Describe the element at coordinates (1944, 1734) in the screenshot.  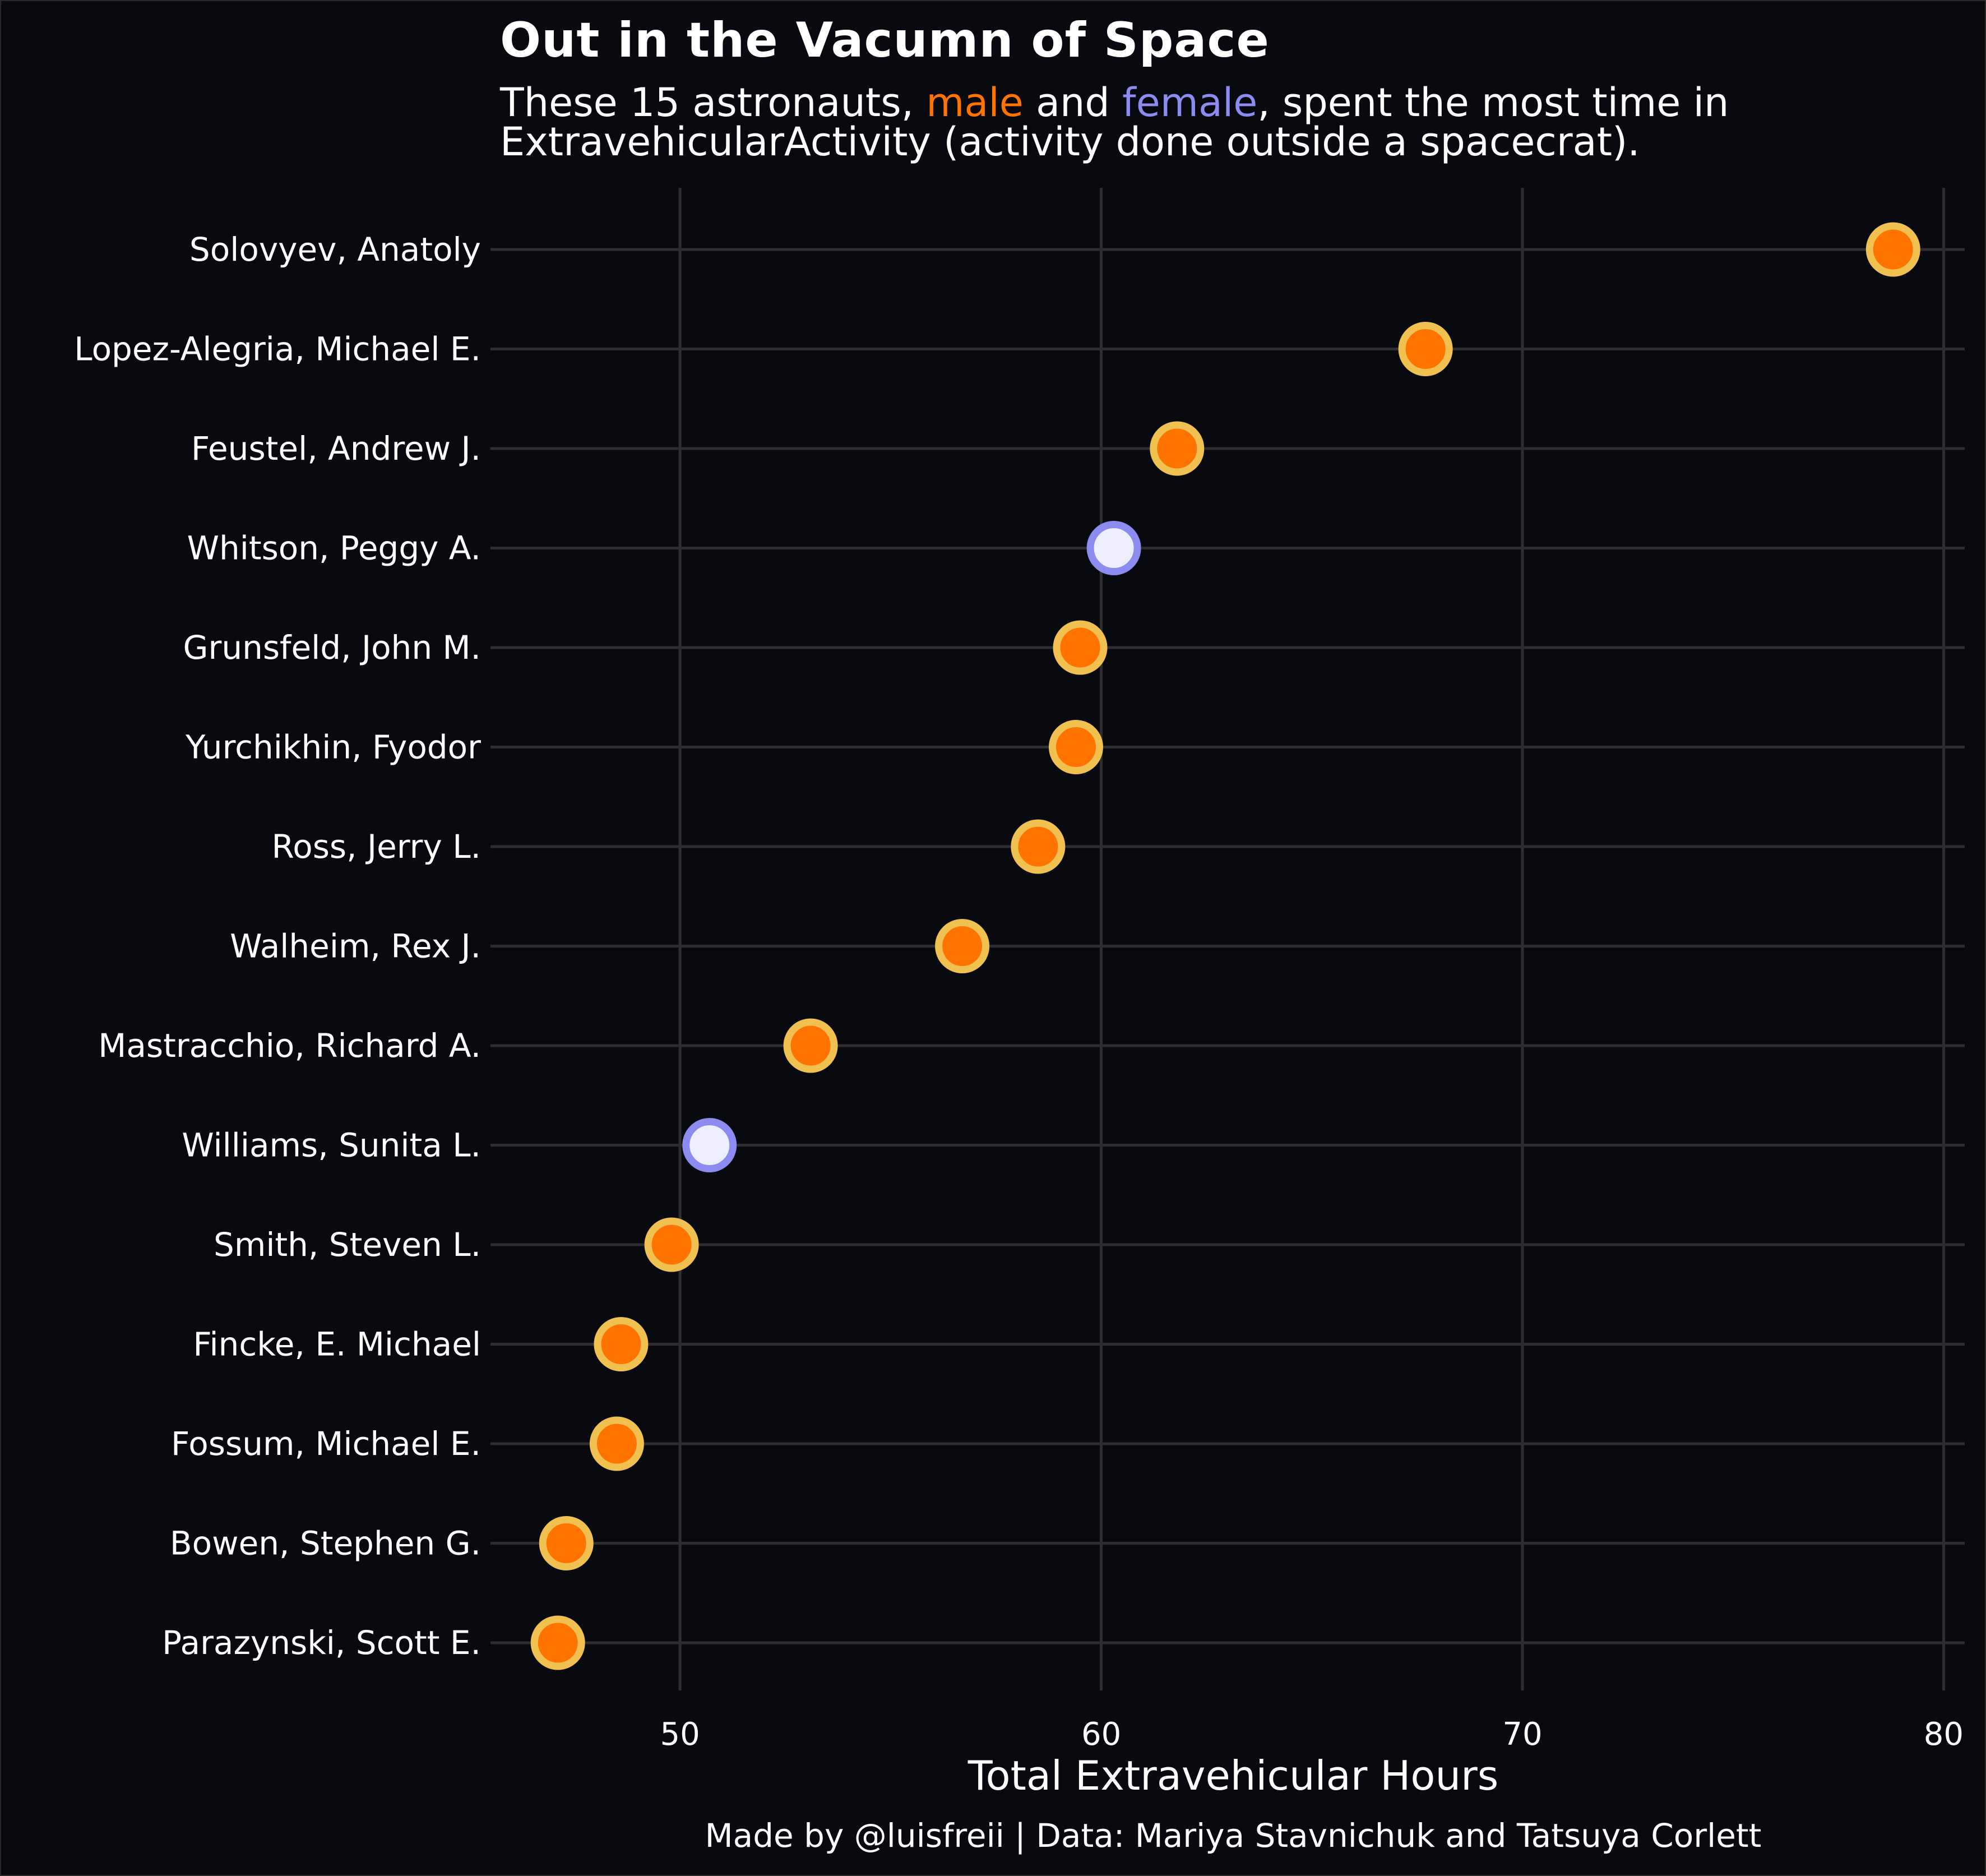
I see `x-tick-label: 80` at that location.